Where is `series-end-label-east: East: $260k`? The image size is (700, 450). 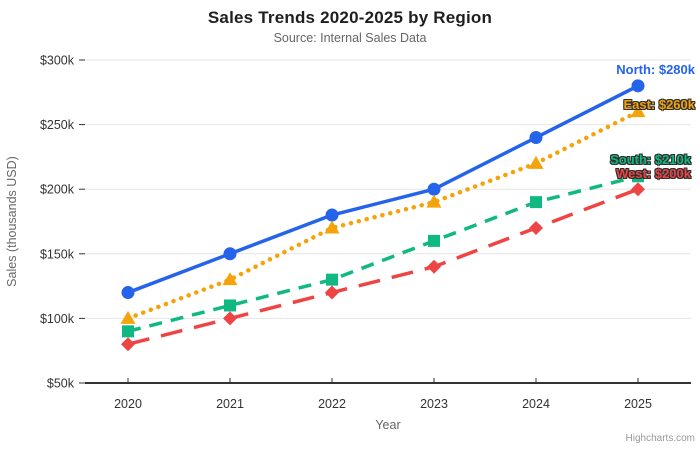
series-end-label-east: East: $260k is located at coordinates (659, 104).